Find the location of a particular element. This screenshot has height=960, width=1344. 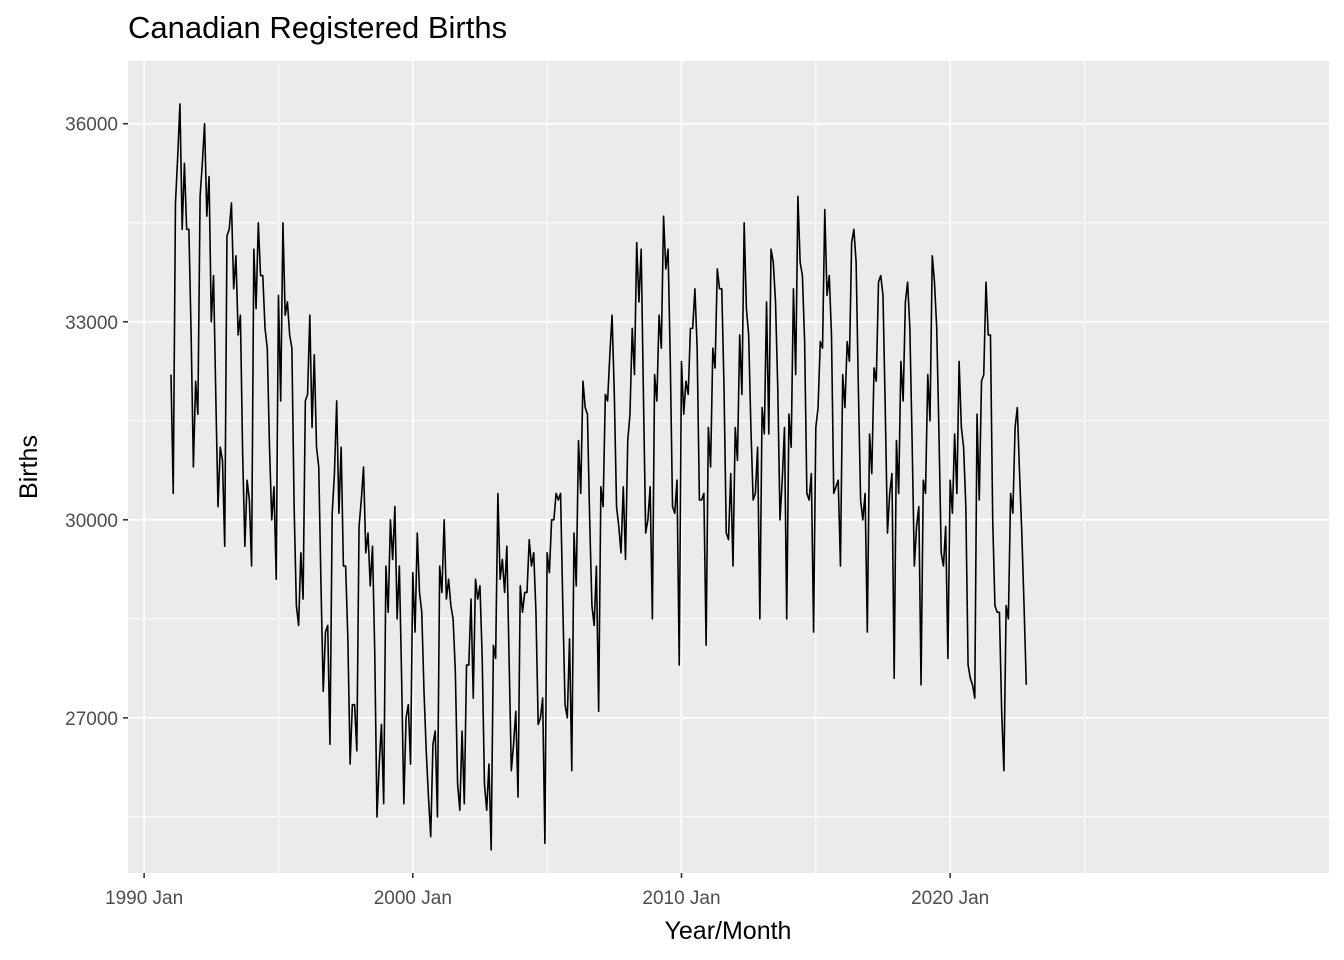

y-tick-label: 33000 is located at coordinates (91, 323).